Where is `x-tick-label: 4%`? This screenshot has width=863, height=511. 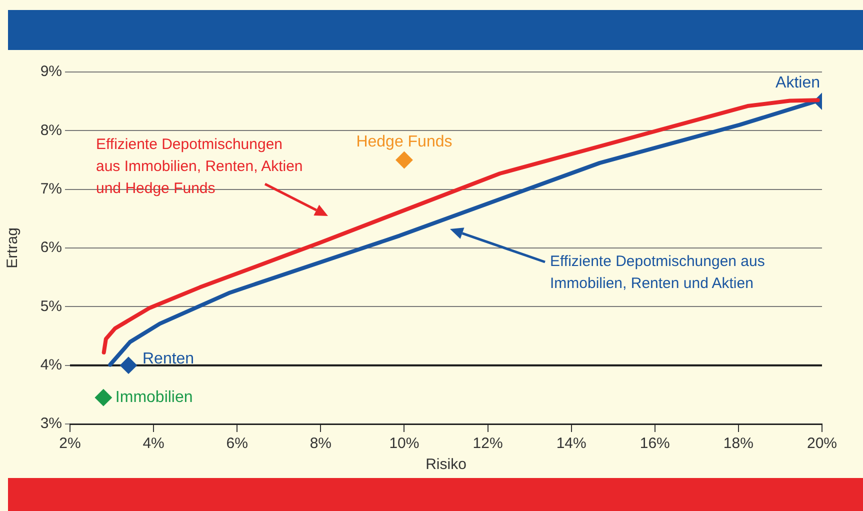
x-tick-label: 4% is located at coordinates (153, 443).